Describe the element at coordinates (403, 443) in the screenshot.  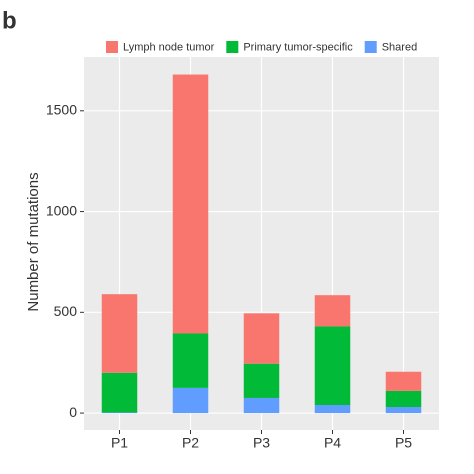
I see `x-tick-label: P5` at that location.